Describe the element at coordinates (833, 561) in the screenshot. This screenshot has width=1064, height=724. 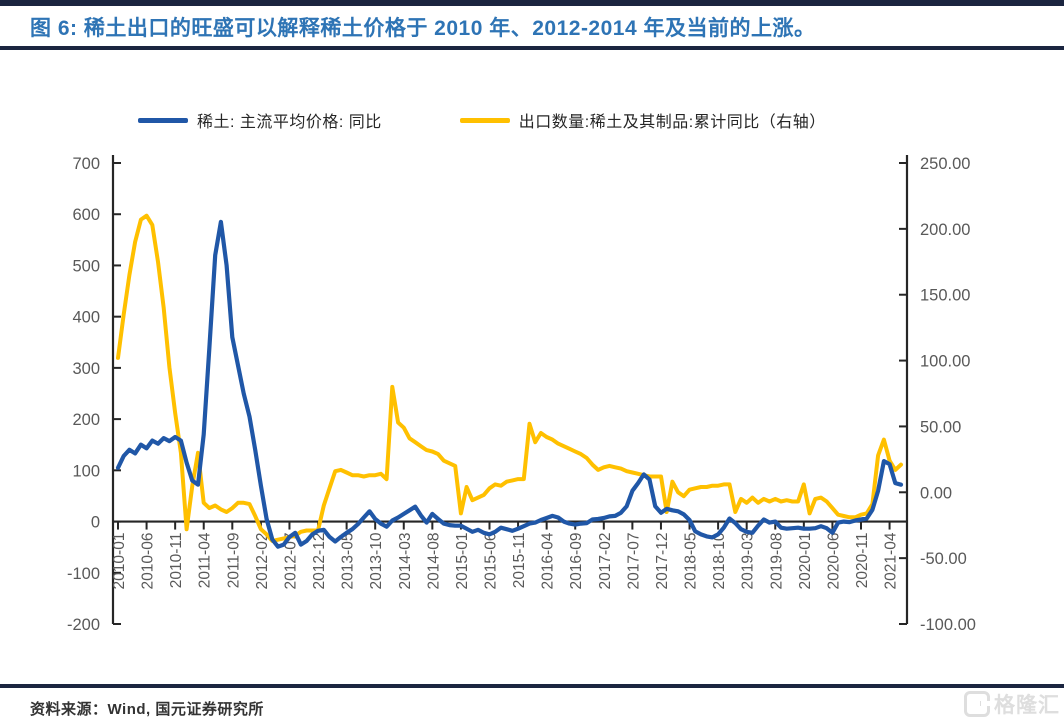
I see `x-tick-label: 2020-06` at that location.